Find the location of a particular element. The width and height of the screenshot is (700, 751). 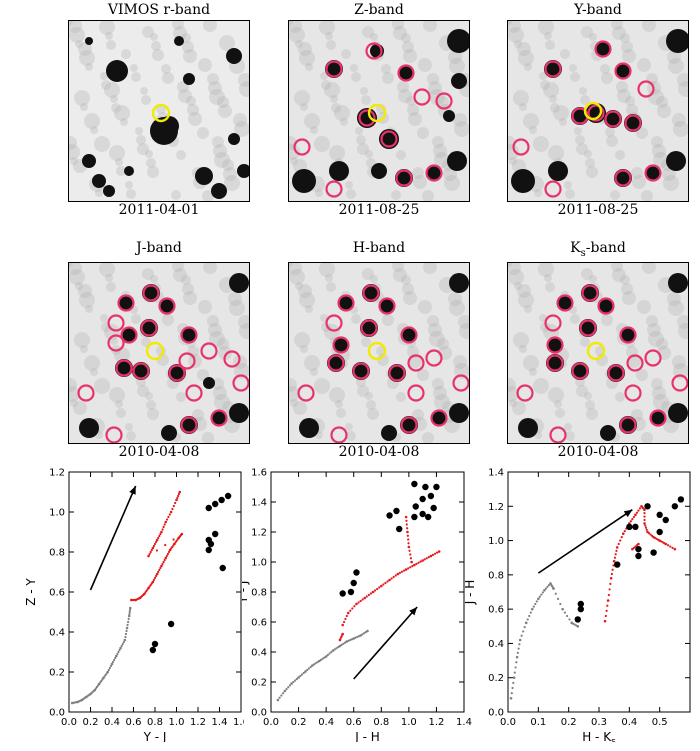

observation-date: 2011-08-25 is located at coordinates (379, 210).